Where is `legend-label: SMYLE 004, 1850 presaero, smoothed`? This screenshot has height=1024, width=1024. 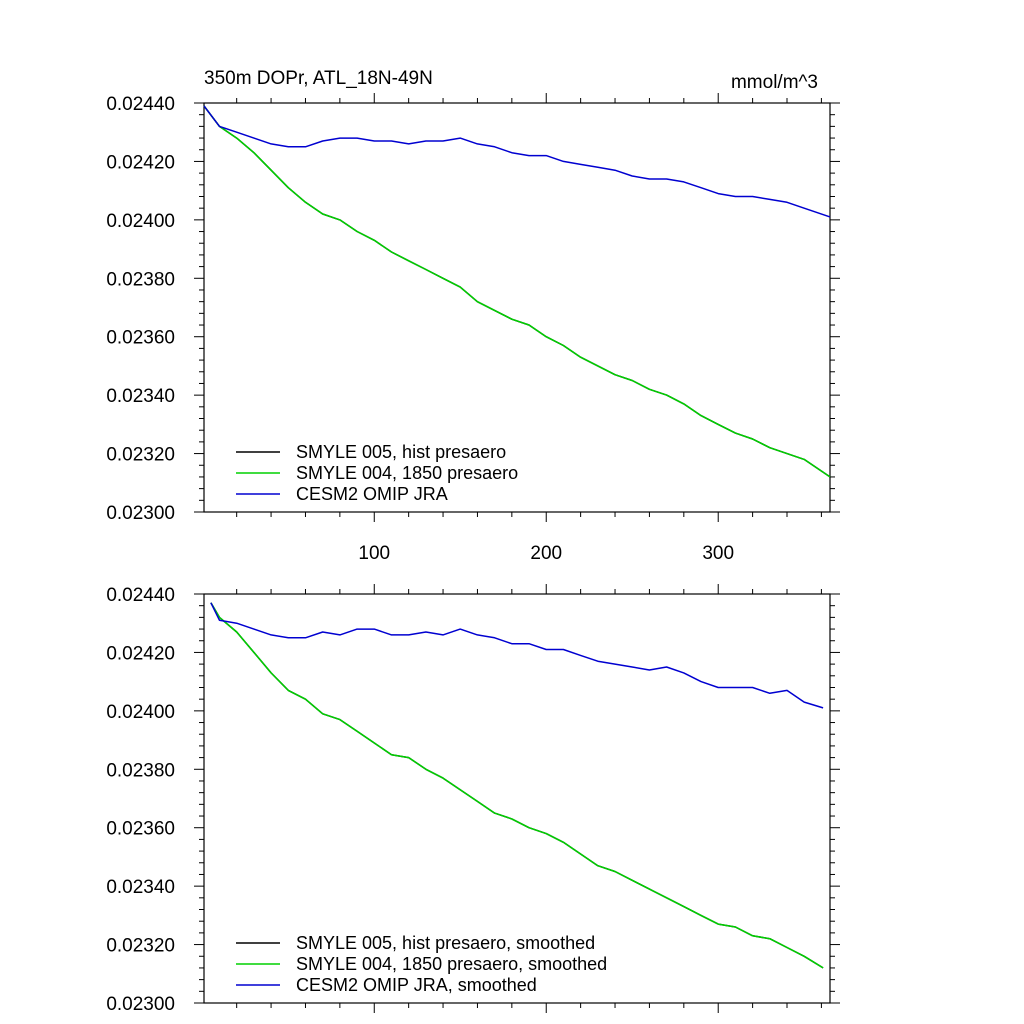
legend-label: SMYLE 004, 1850 presaero, smoothed is located at coordinates (451, 964).